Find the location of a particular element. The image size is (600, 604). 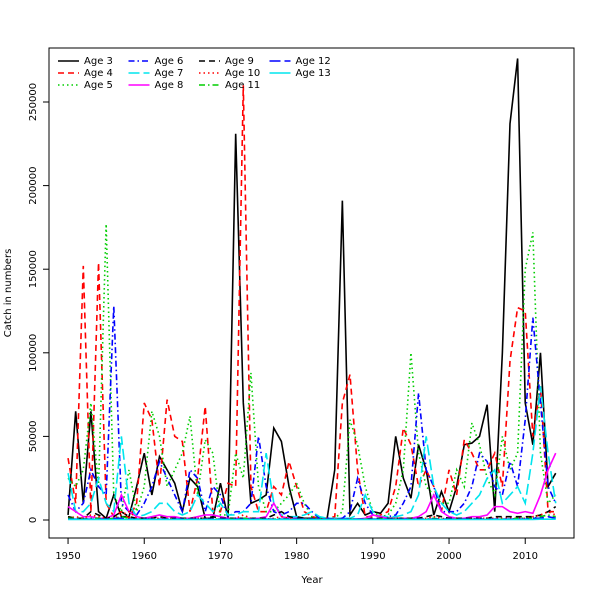

legend-label: Age 5 is located at coordinates (98, 85).